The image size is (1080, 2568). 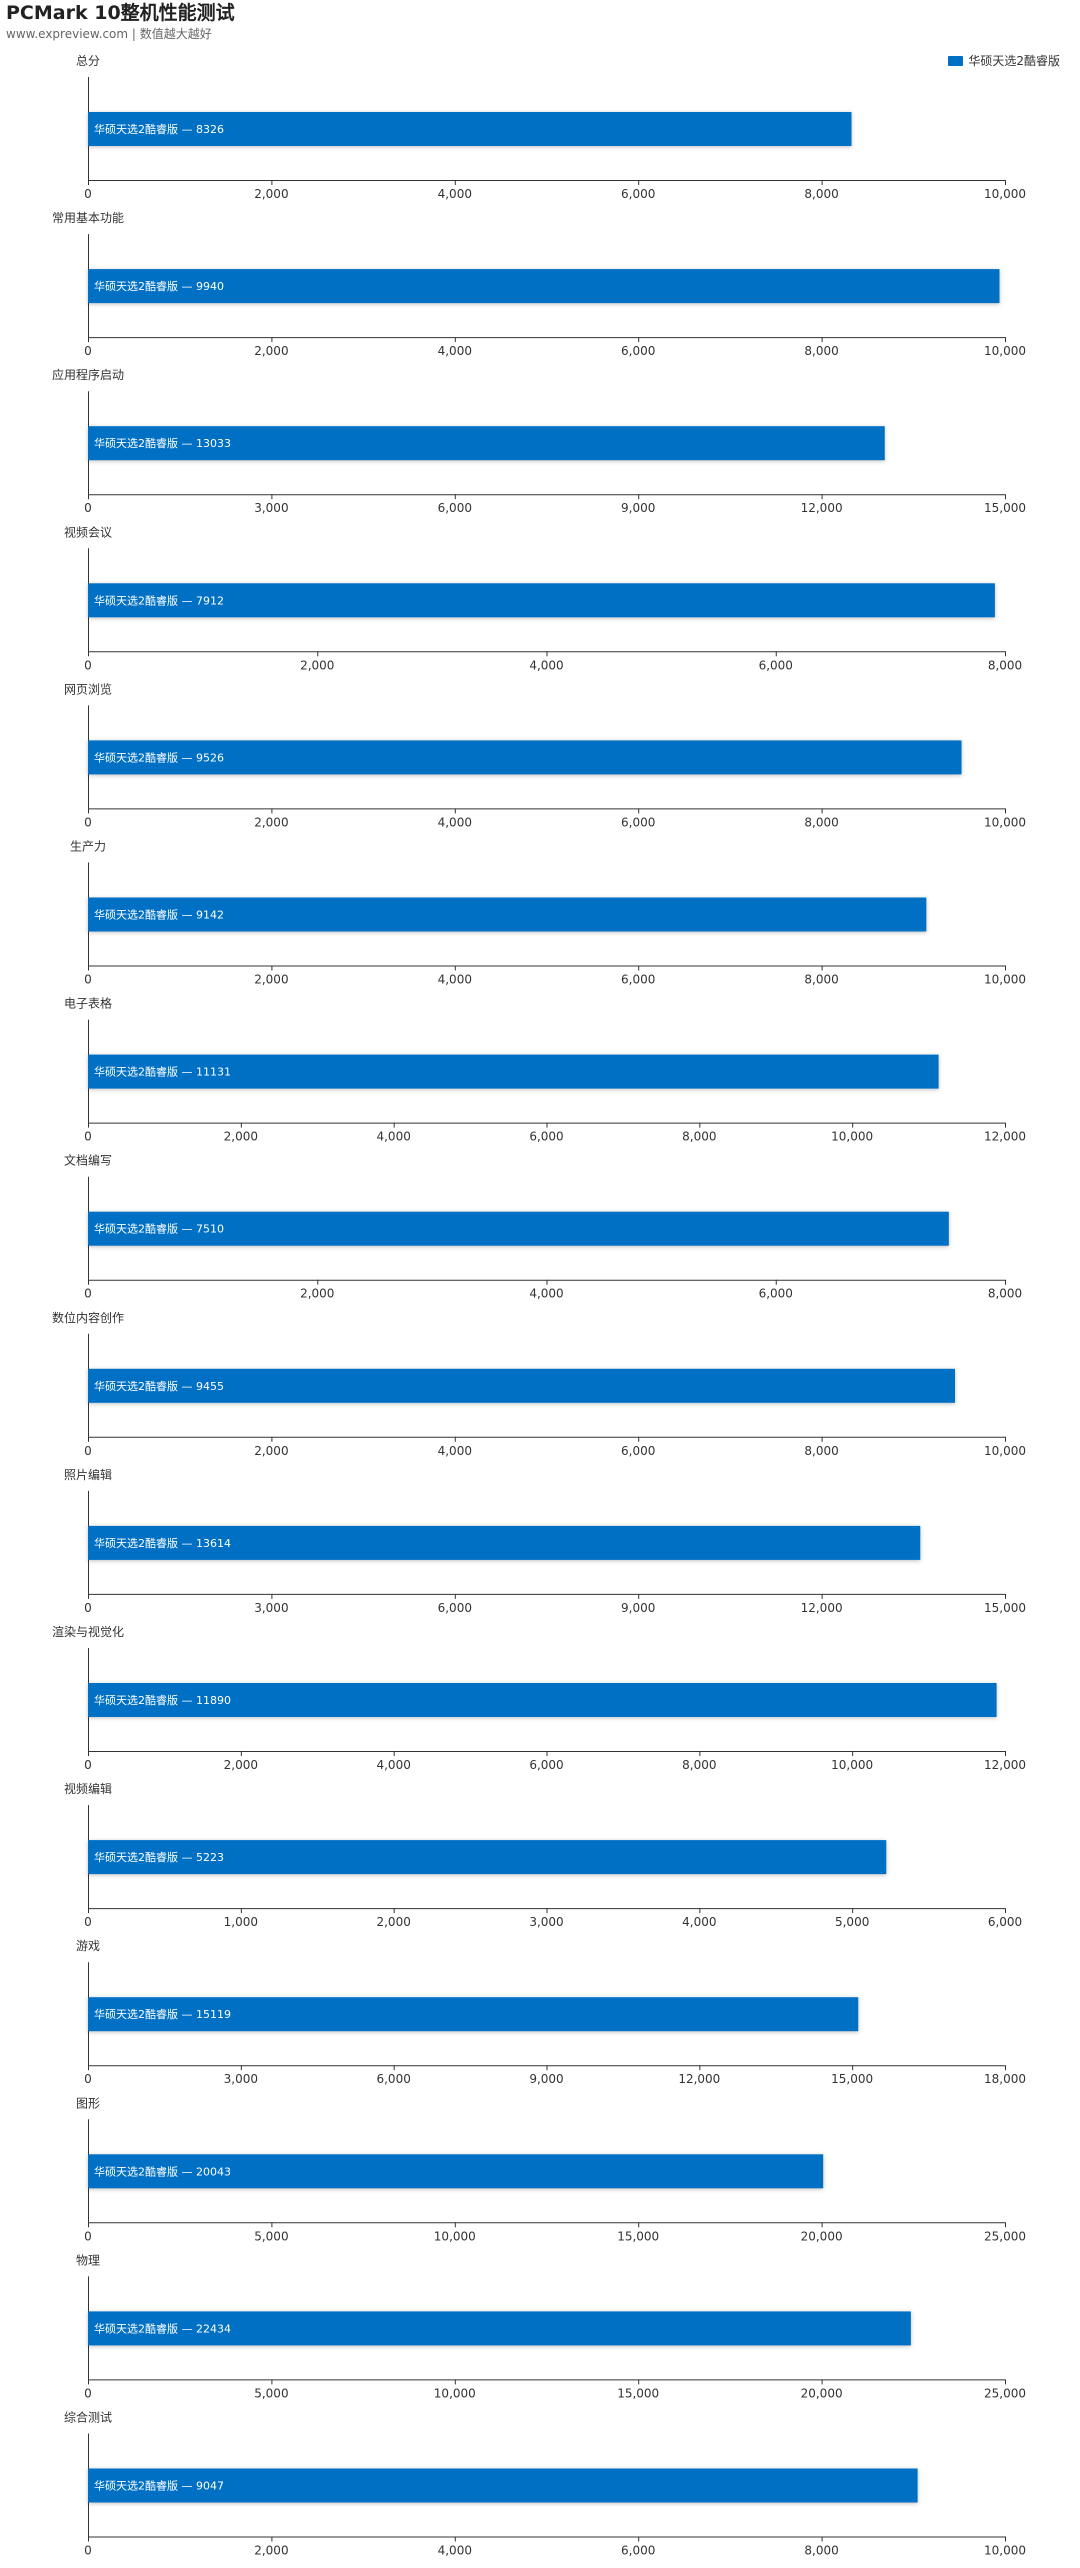 I want to click on bar-data-label: 华硕天选2酷睿版 — 7912, so click(x=159, y=600).